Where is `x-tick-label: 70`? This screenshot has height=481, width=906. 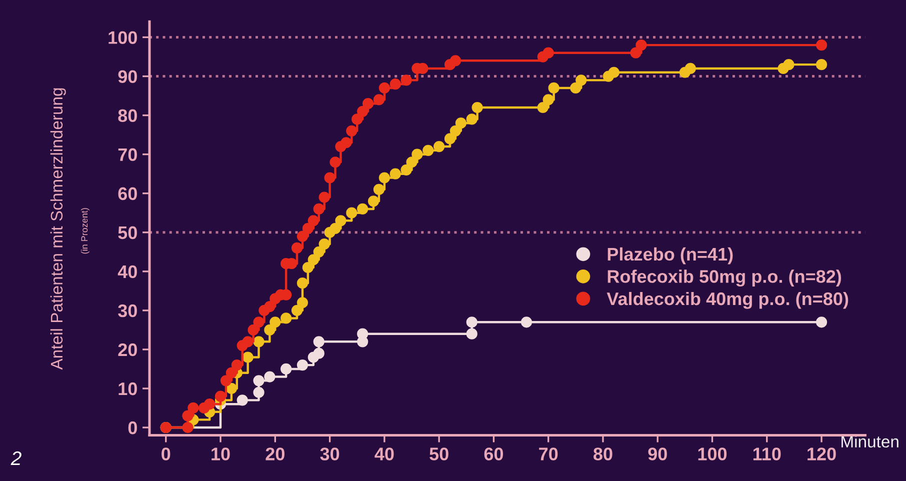
x-tick-label: 70 is located at coordinates (548, 454).